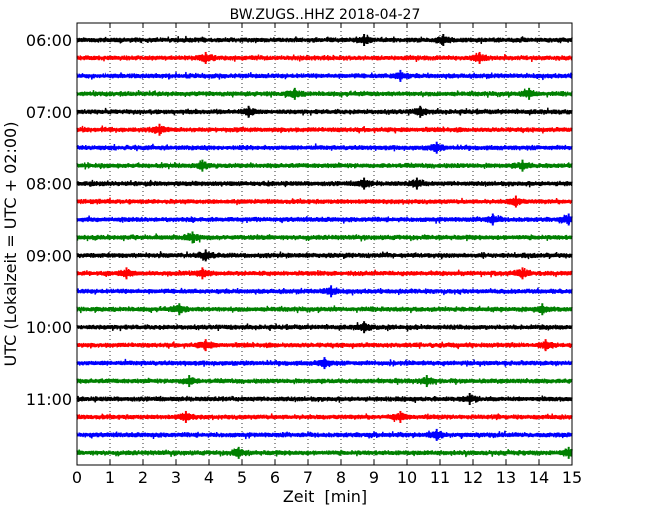 The height and width of the screenshot is (520, 650). What do you see at coordinates (209, 477) in the screenshot?
I see `x-tick-label: 4` at bounding box center [209, 477].